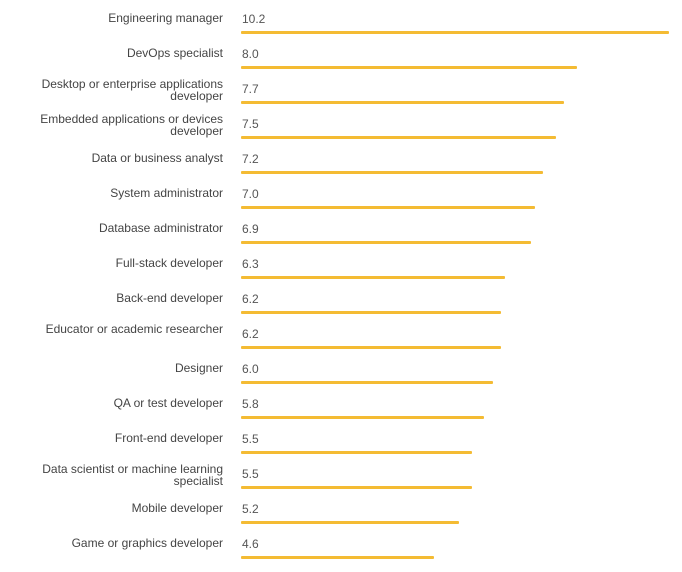 The width and height of the screenshot is (682, 572). Describe the element at coordinates (250, 124) in the screenshot. I see `value-label: 7.5` at that location.